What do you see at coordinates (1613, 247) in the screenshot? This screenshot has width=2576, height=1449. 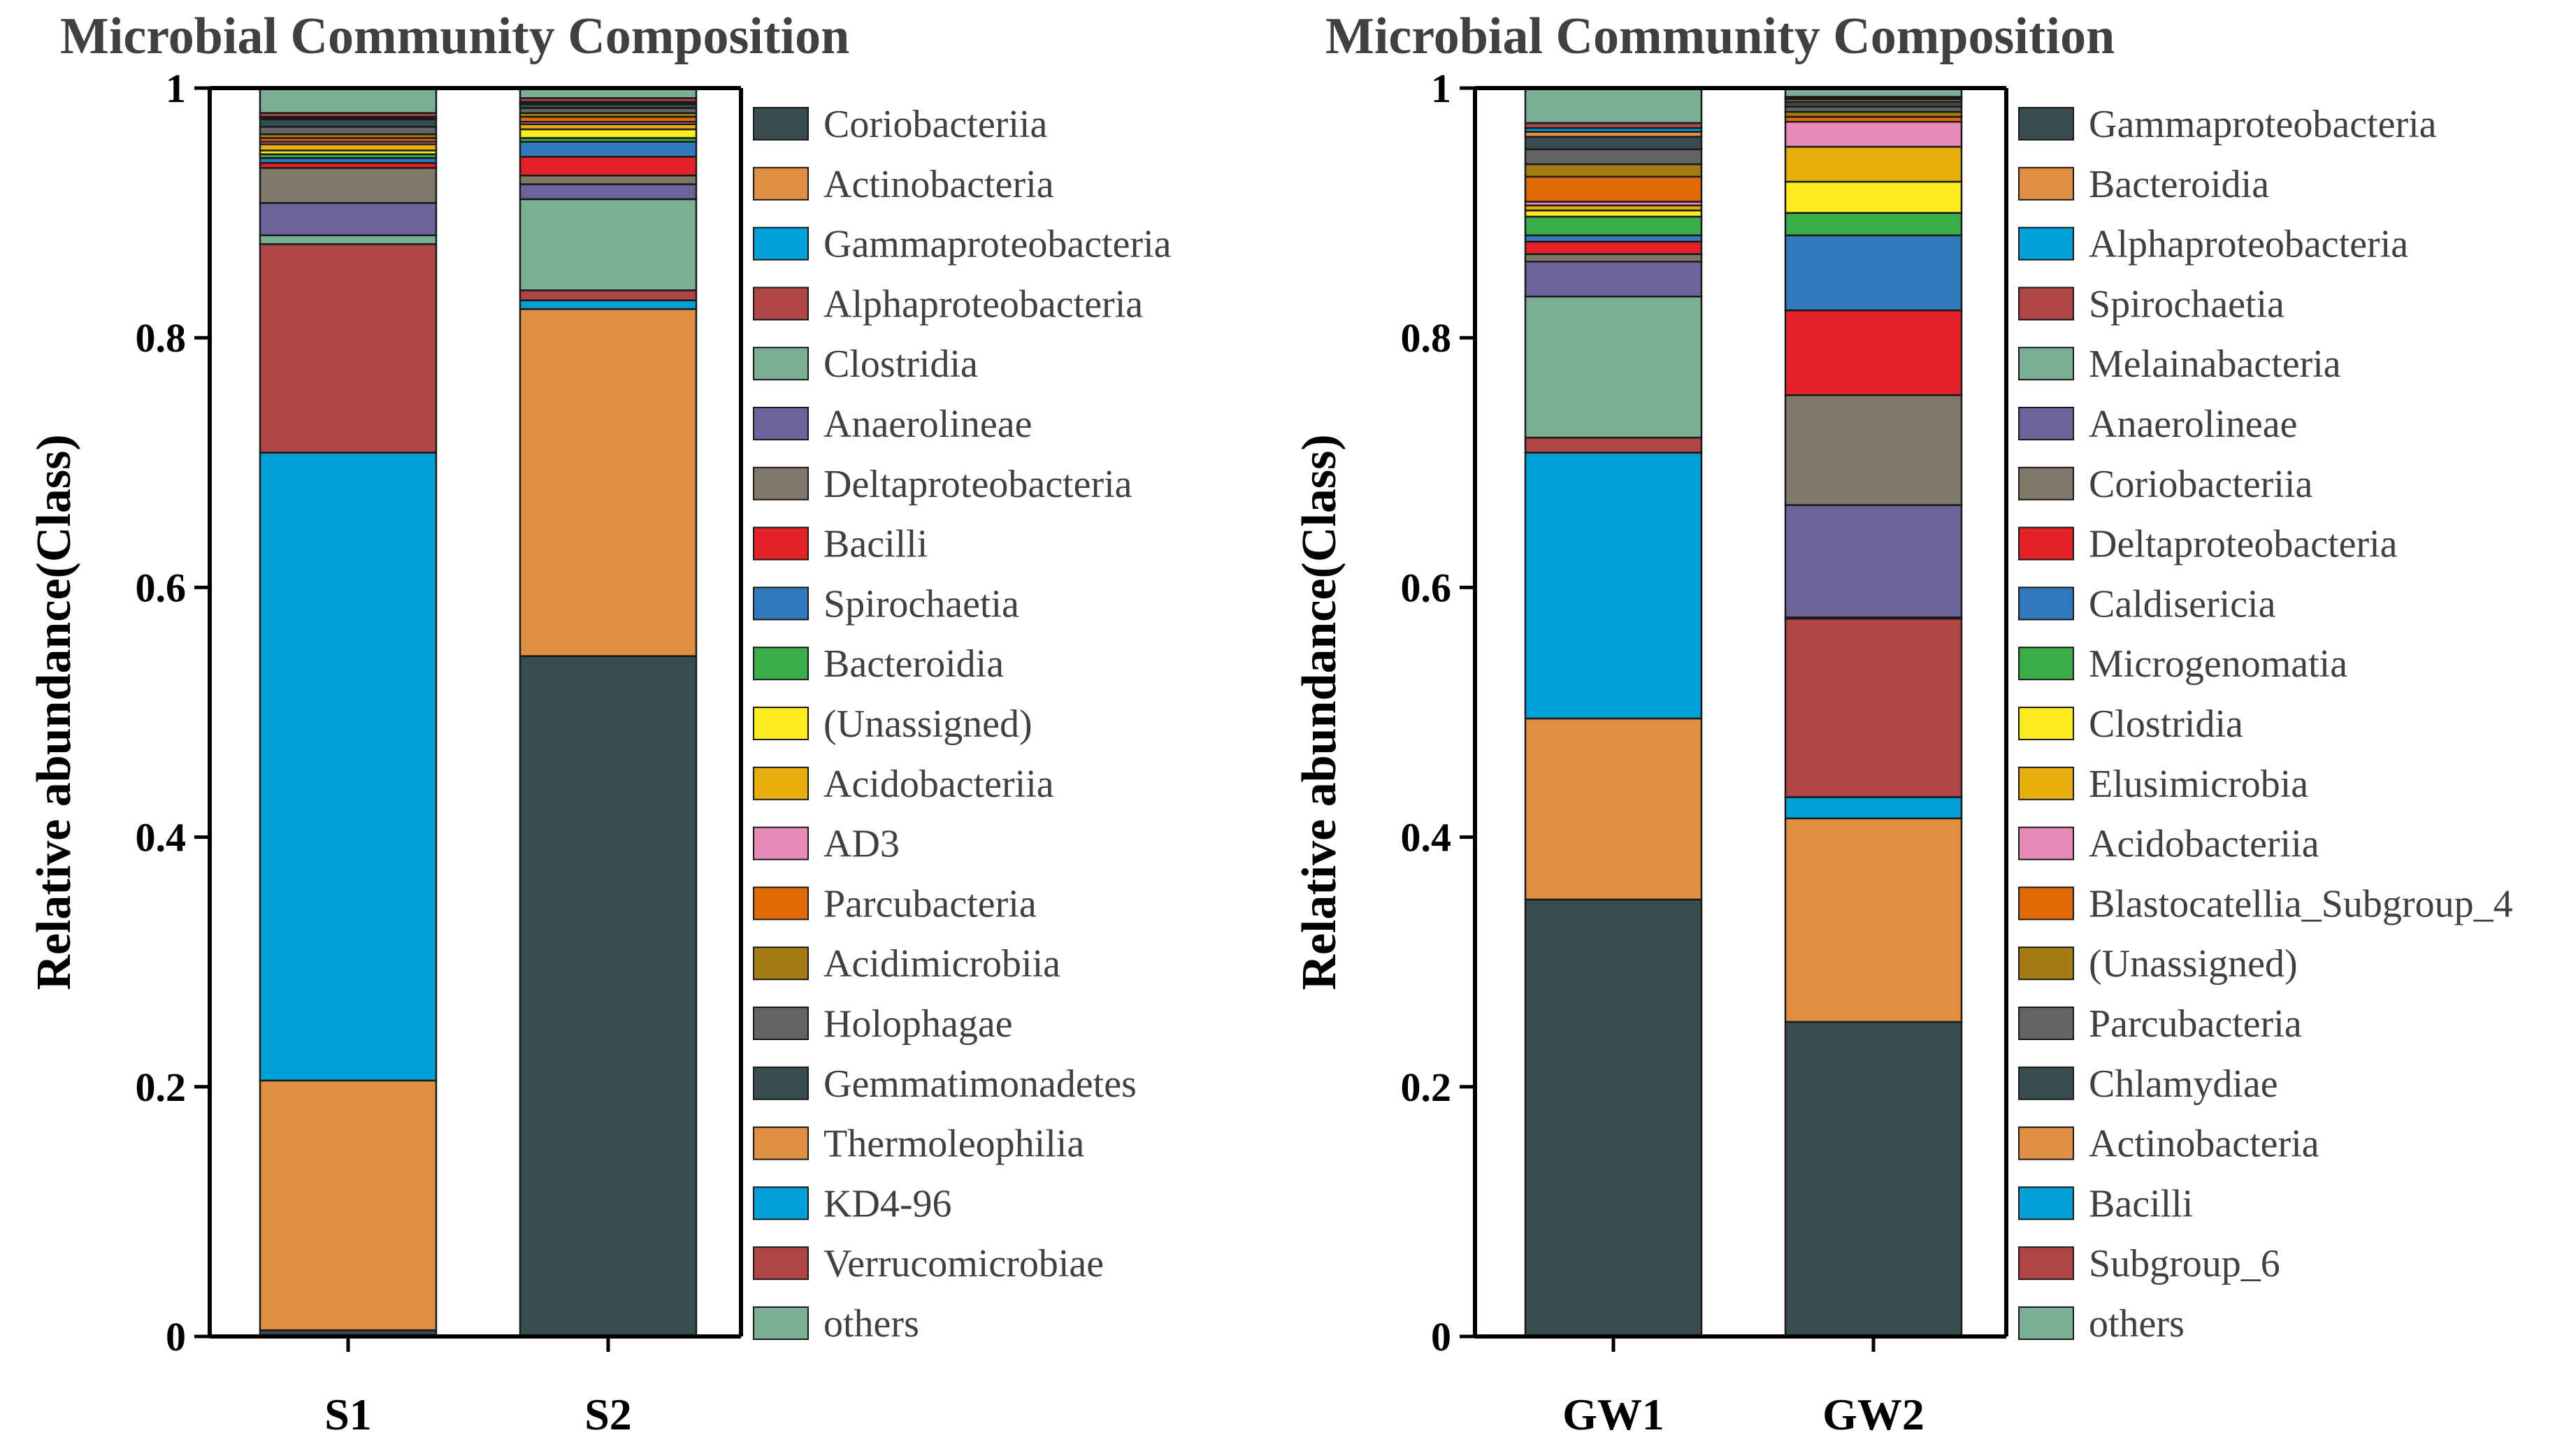 I see `bar-segment-GW1-Deltaproteobacteria` at bounding box center [1613, 247].